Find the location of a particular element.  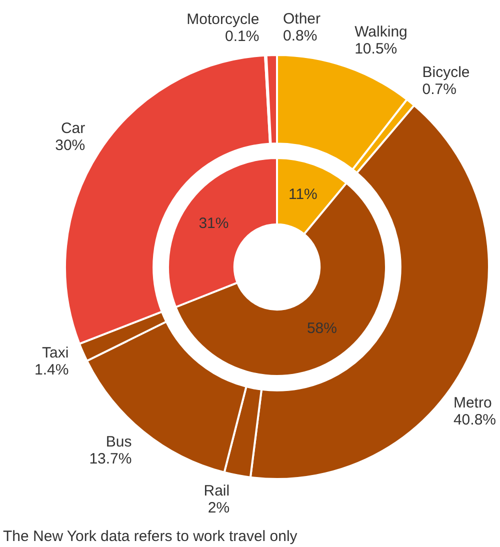

slice-label: Metro is located at coordinates (472, 403).